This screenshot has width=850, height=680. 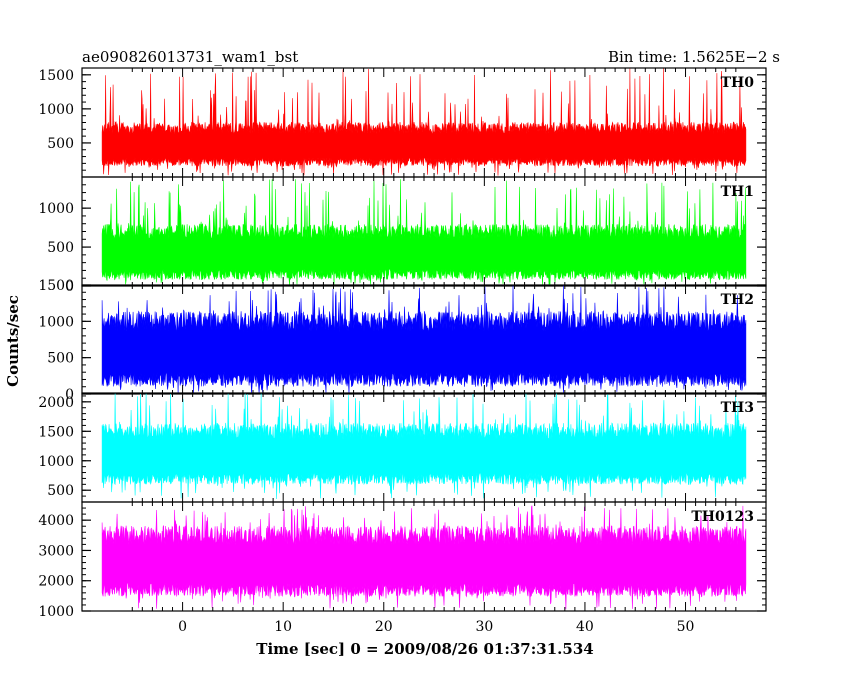 I want to click on series-th0, so click(x=424, y=122).